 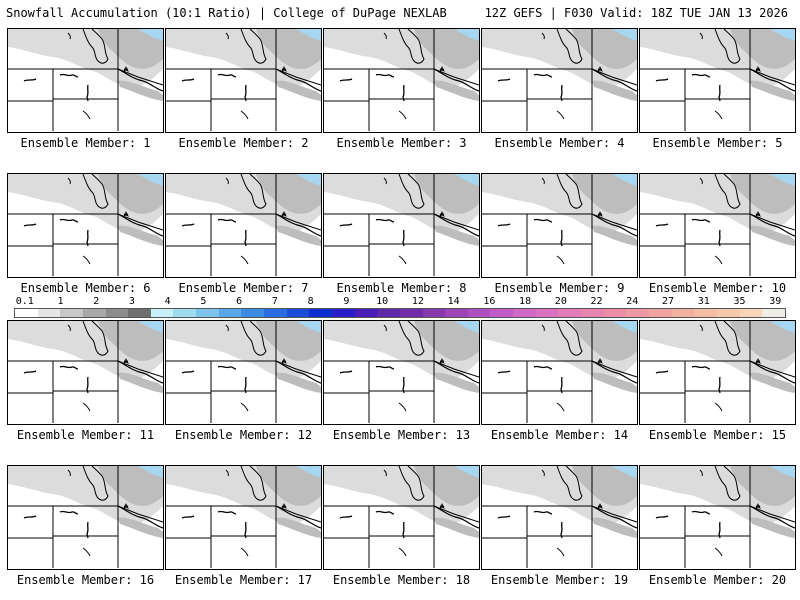 What do you see at coordinates (167, 301) in the screenshot?
I see `colorbar-tick-label: 4` at bounding box center [167, 301].